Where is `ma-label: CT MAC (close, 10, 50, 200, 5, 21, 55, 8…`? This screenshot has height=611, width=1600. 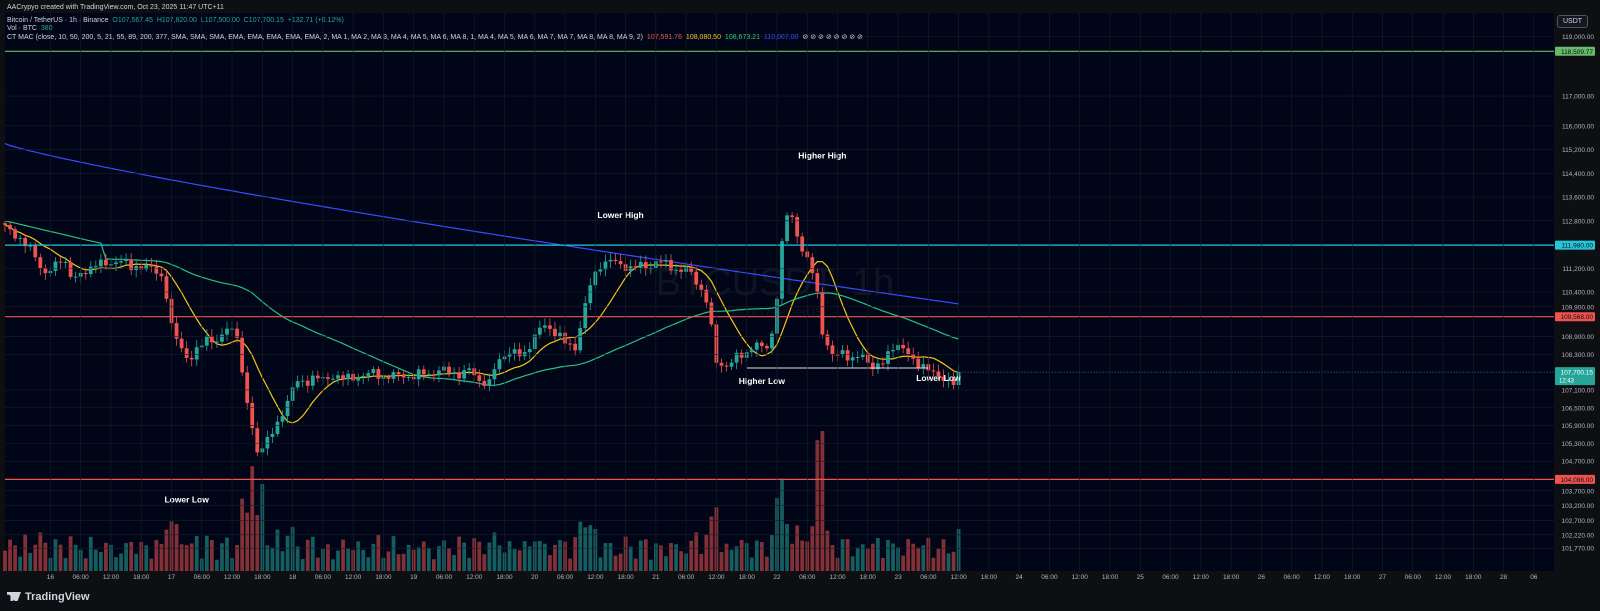
ma-label: CT MAC (close, 10, 50, 200, 5, 21, 55, 8… is located at coordinates (325, 37).